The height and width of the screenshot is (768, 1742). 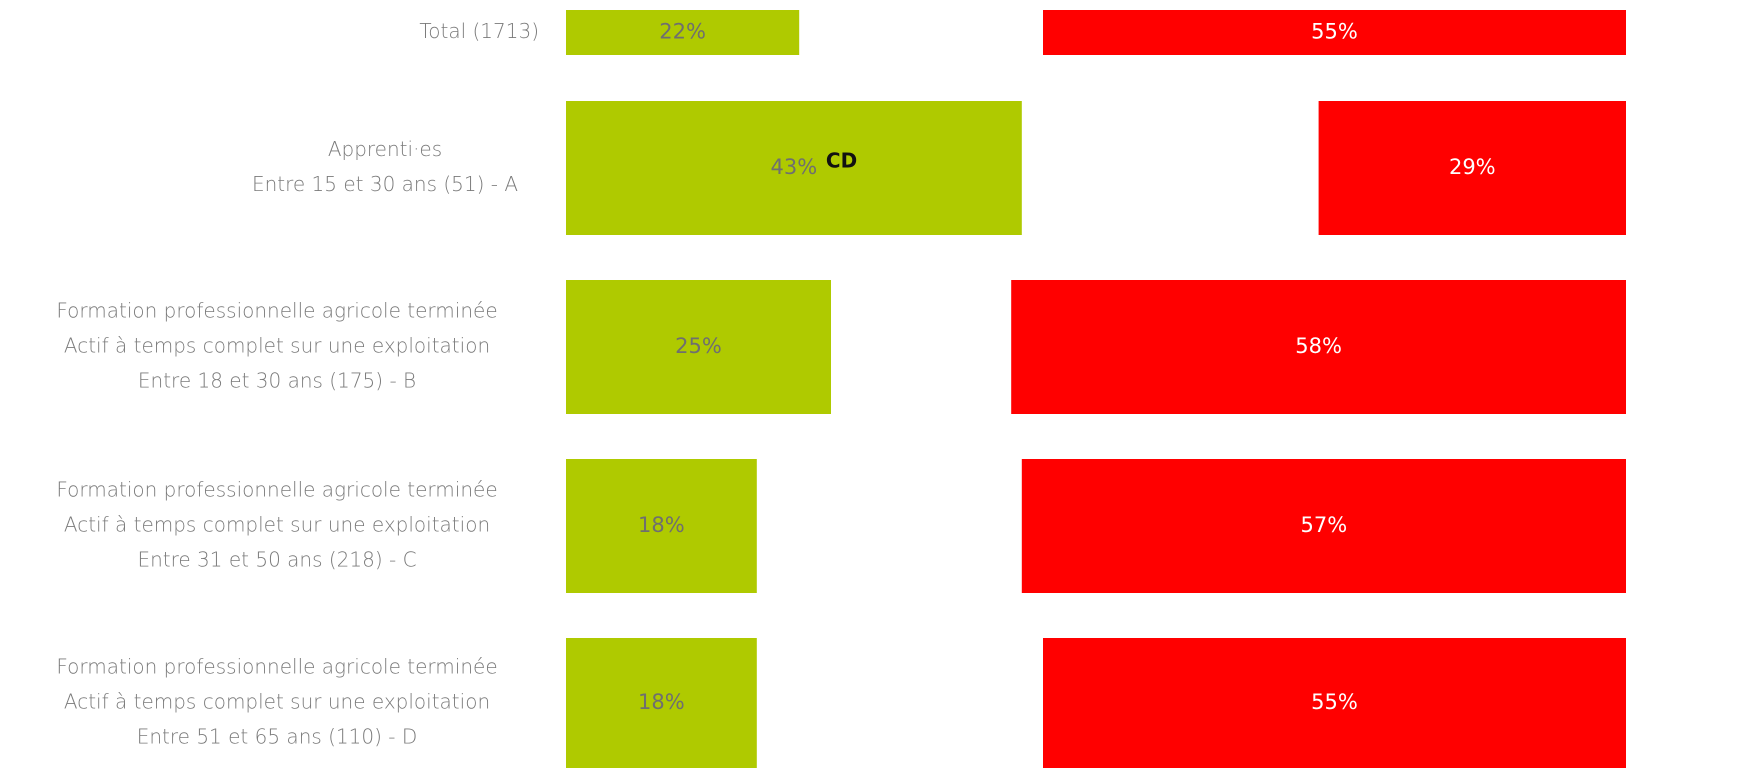 What do you see at coordinates (277, 737) in the screenshot?
I see `category-label-line: Entre 51 et 65 ans (110) - D` at bounding box center [277, 737].